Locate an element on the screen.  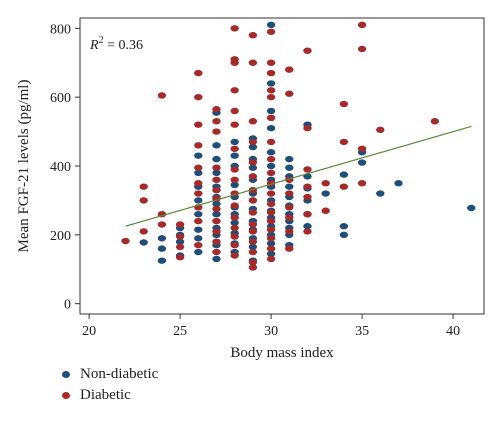
legend: Non-diabetic Diabetic is located at coordinates (110, 385).